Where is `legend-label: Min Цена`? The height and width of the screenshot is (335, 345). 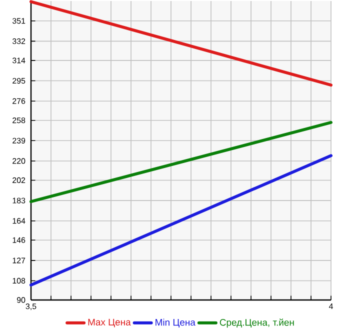 legend-label: Min Цена is located at coordinates (176, 323).